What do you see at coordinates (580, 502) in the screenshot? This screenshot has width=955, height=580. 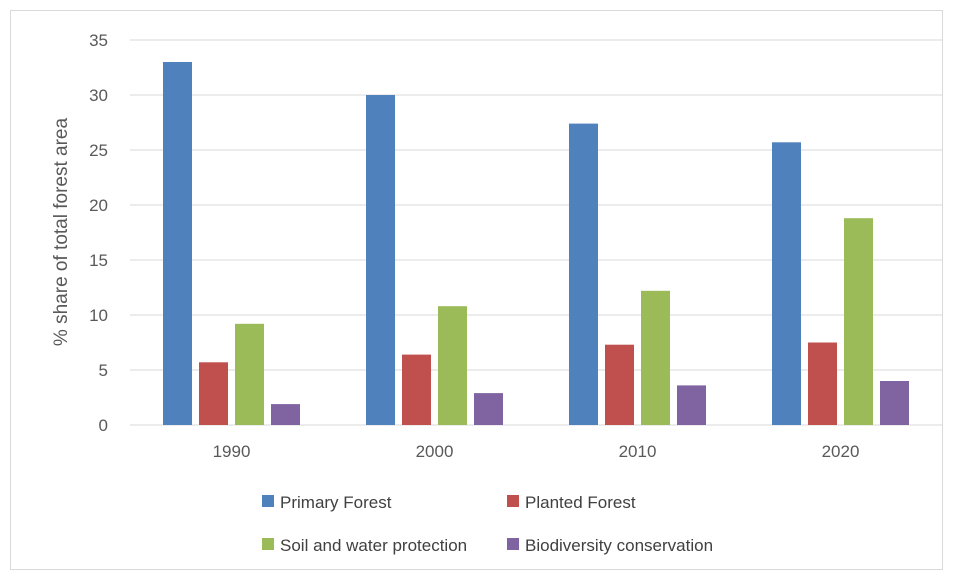 I see `legend-label: Planted Forest` at bounding box center [580, 502].